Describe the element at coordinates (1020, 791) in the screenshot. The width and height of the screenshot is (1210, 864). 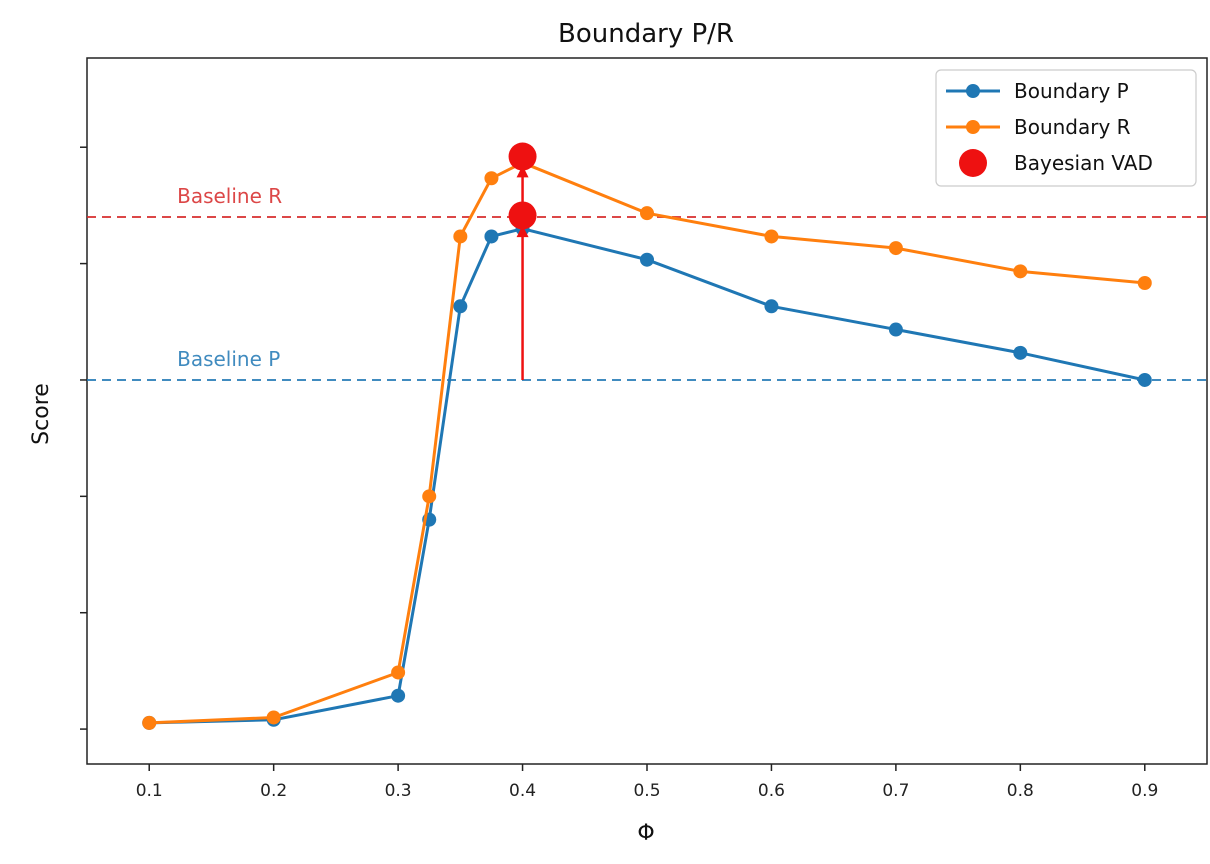
I see `x-tick-label-7: 0.8` at that location.